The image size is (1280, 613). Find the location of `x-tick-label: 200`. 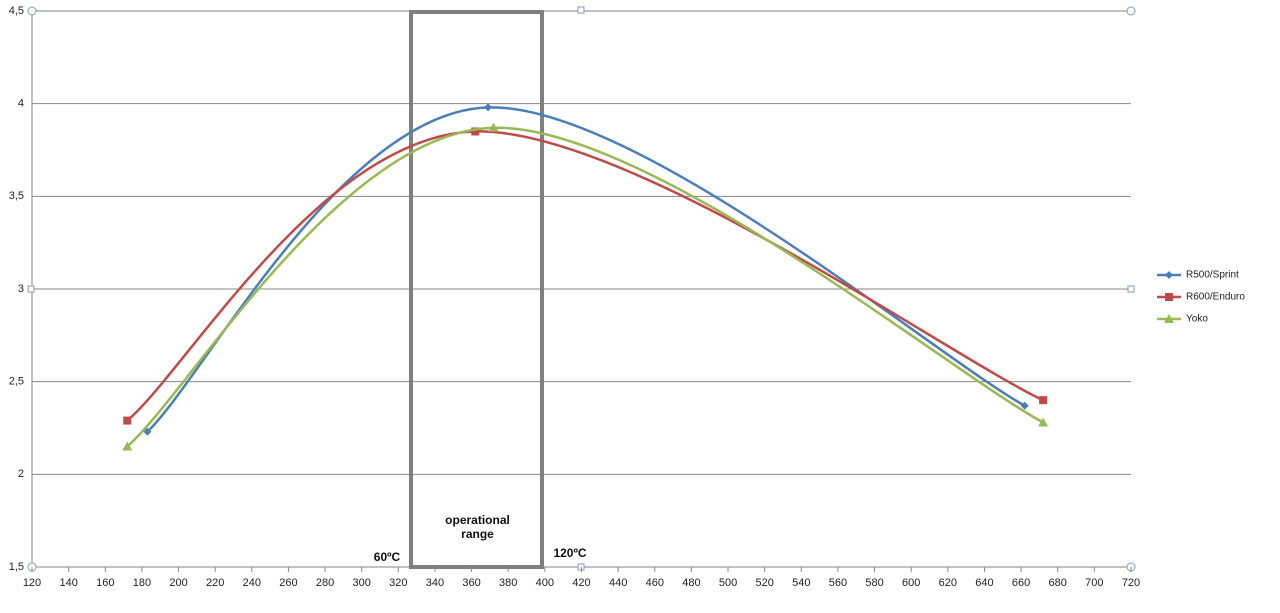

x-tick-label: 200 is located at coordinates (178, 583).